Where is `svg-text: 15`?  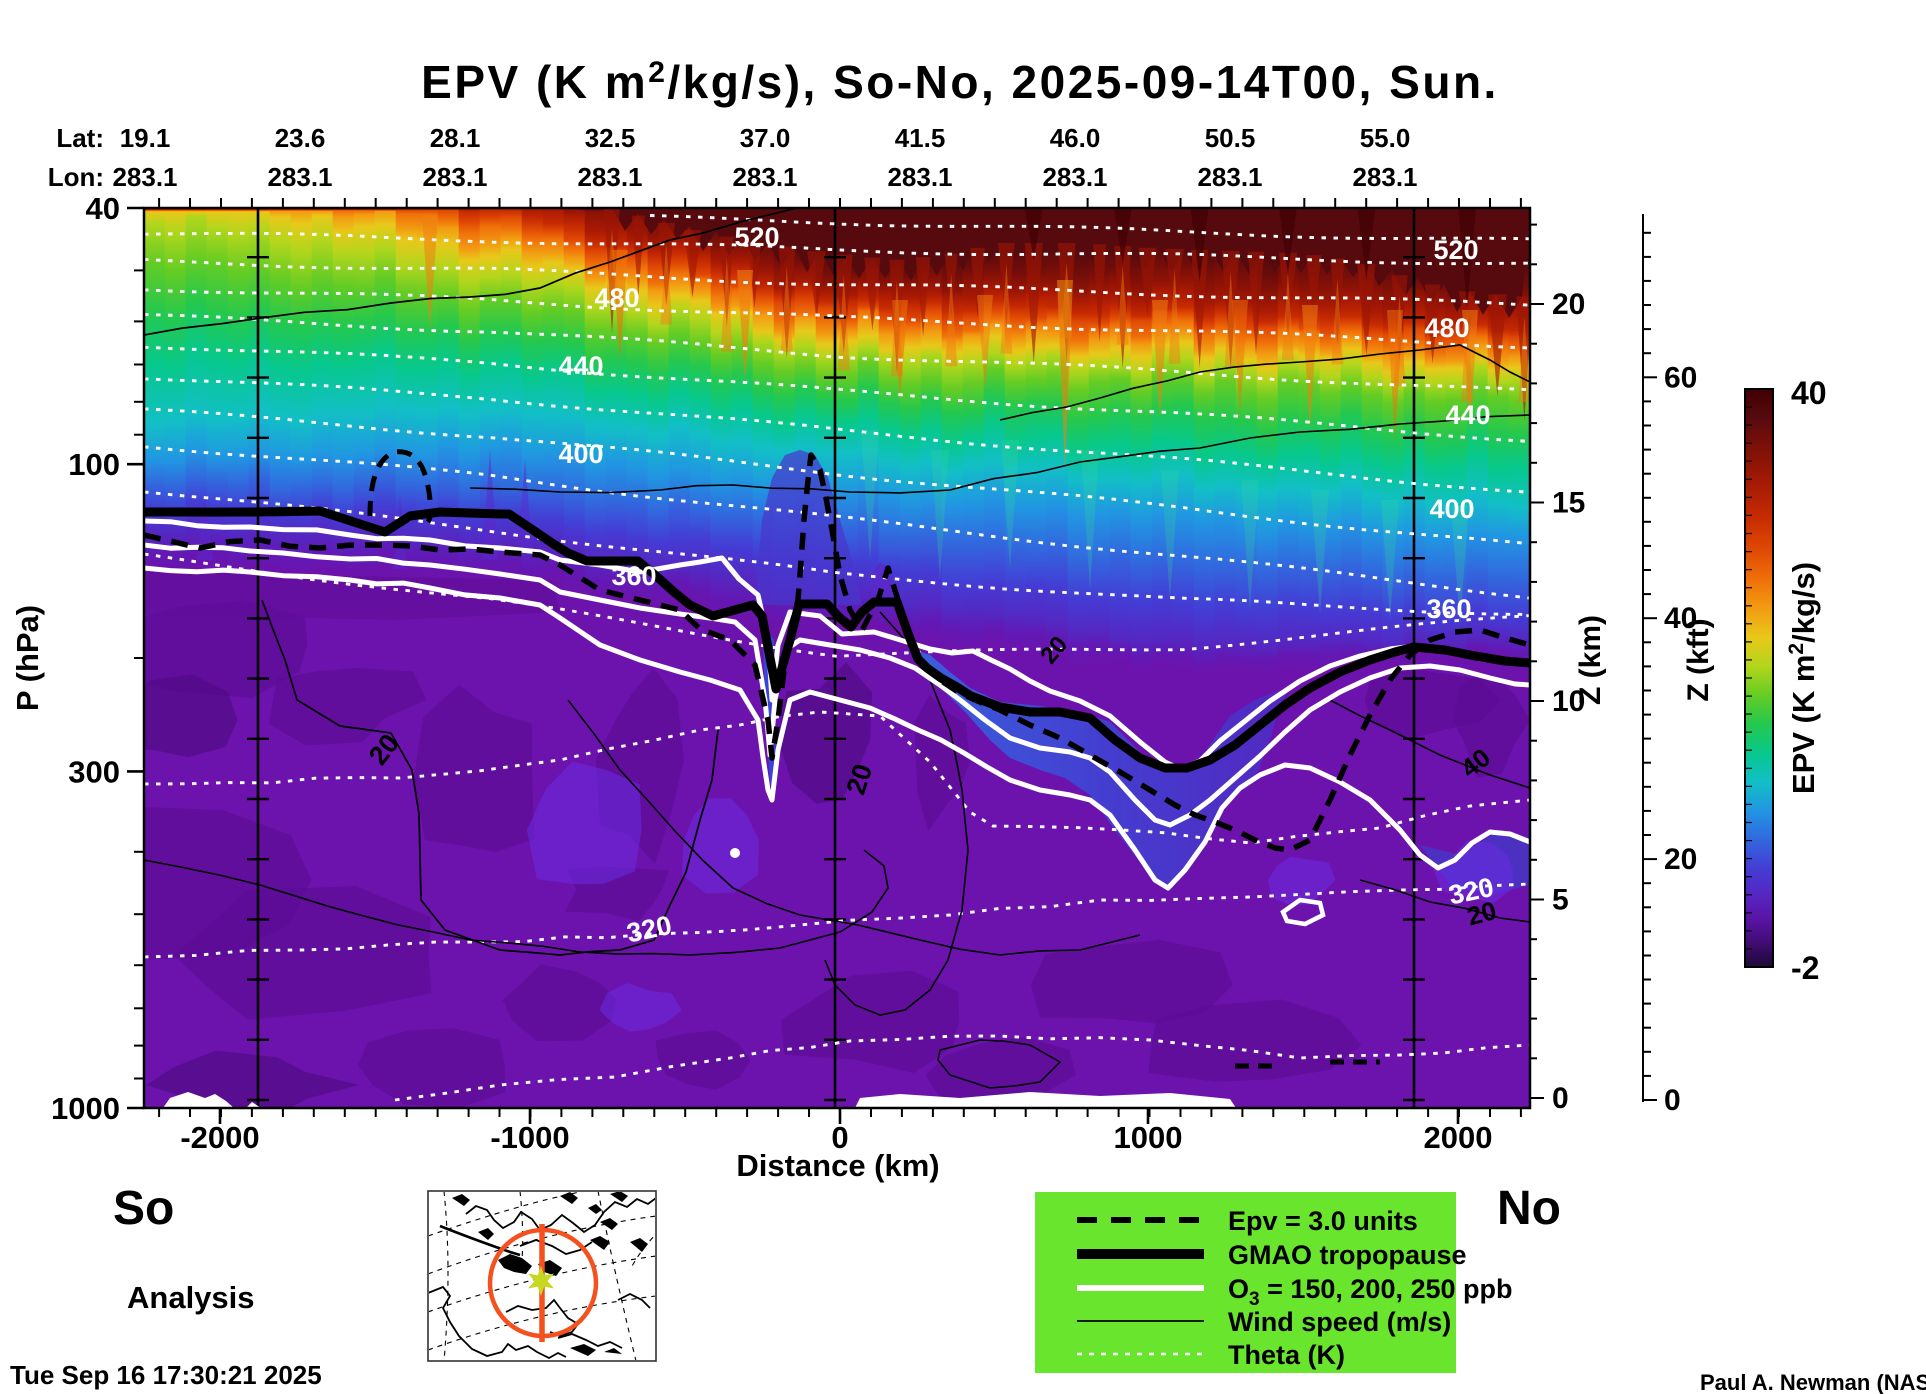 svg-text: 15 is located at coordinates (1568, 503).